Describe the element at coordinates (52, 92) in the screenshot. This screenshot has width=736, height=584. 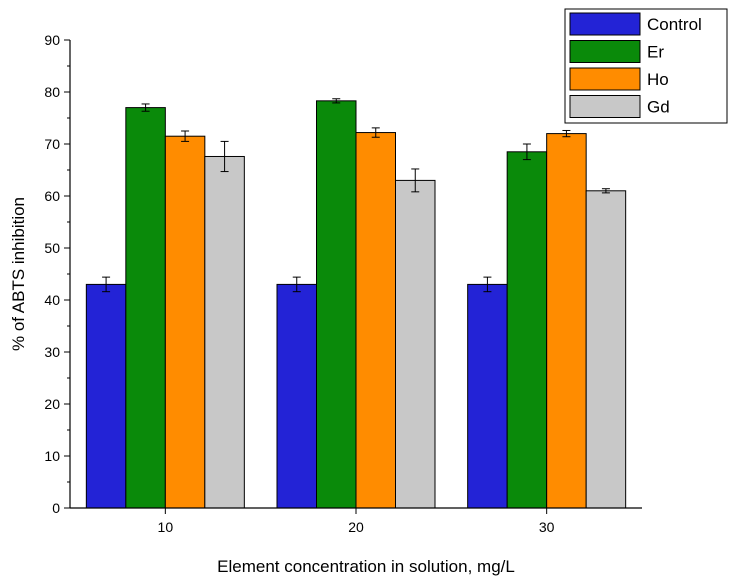
I see `y-tick-label: 80` at that location.